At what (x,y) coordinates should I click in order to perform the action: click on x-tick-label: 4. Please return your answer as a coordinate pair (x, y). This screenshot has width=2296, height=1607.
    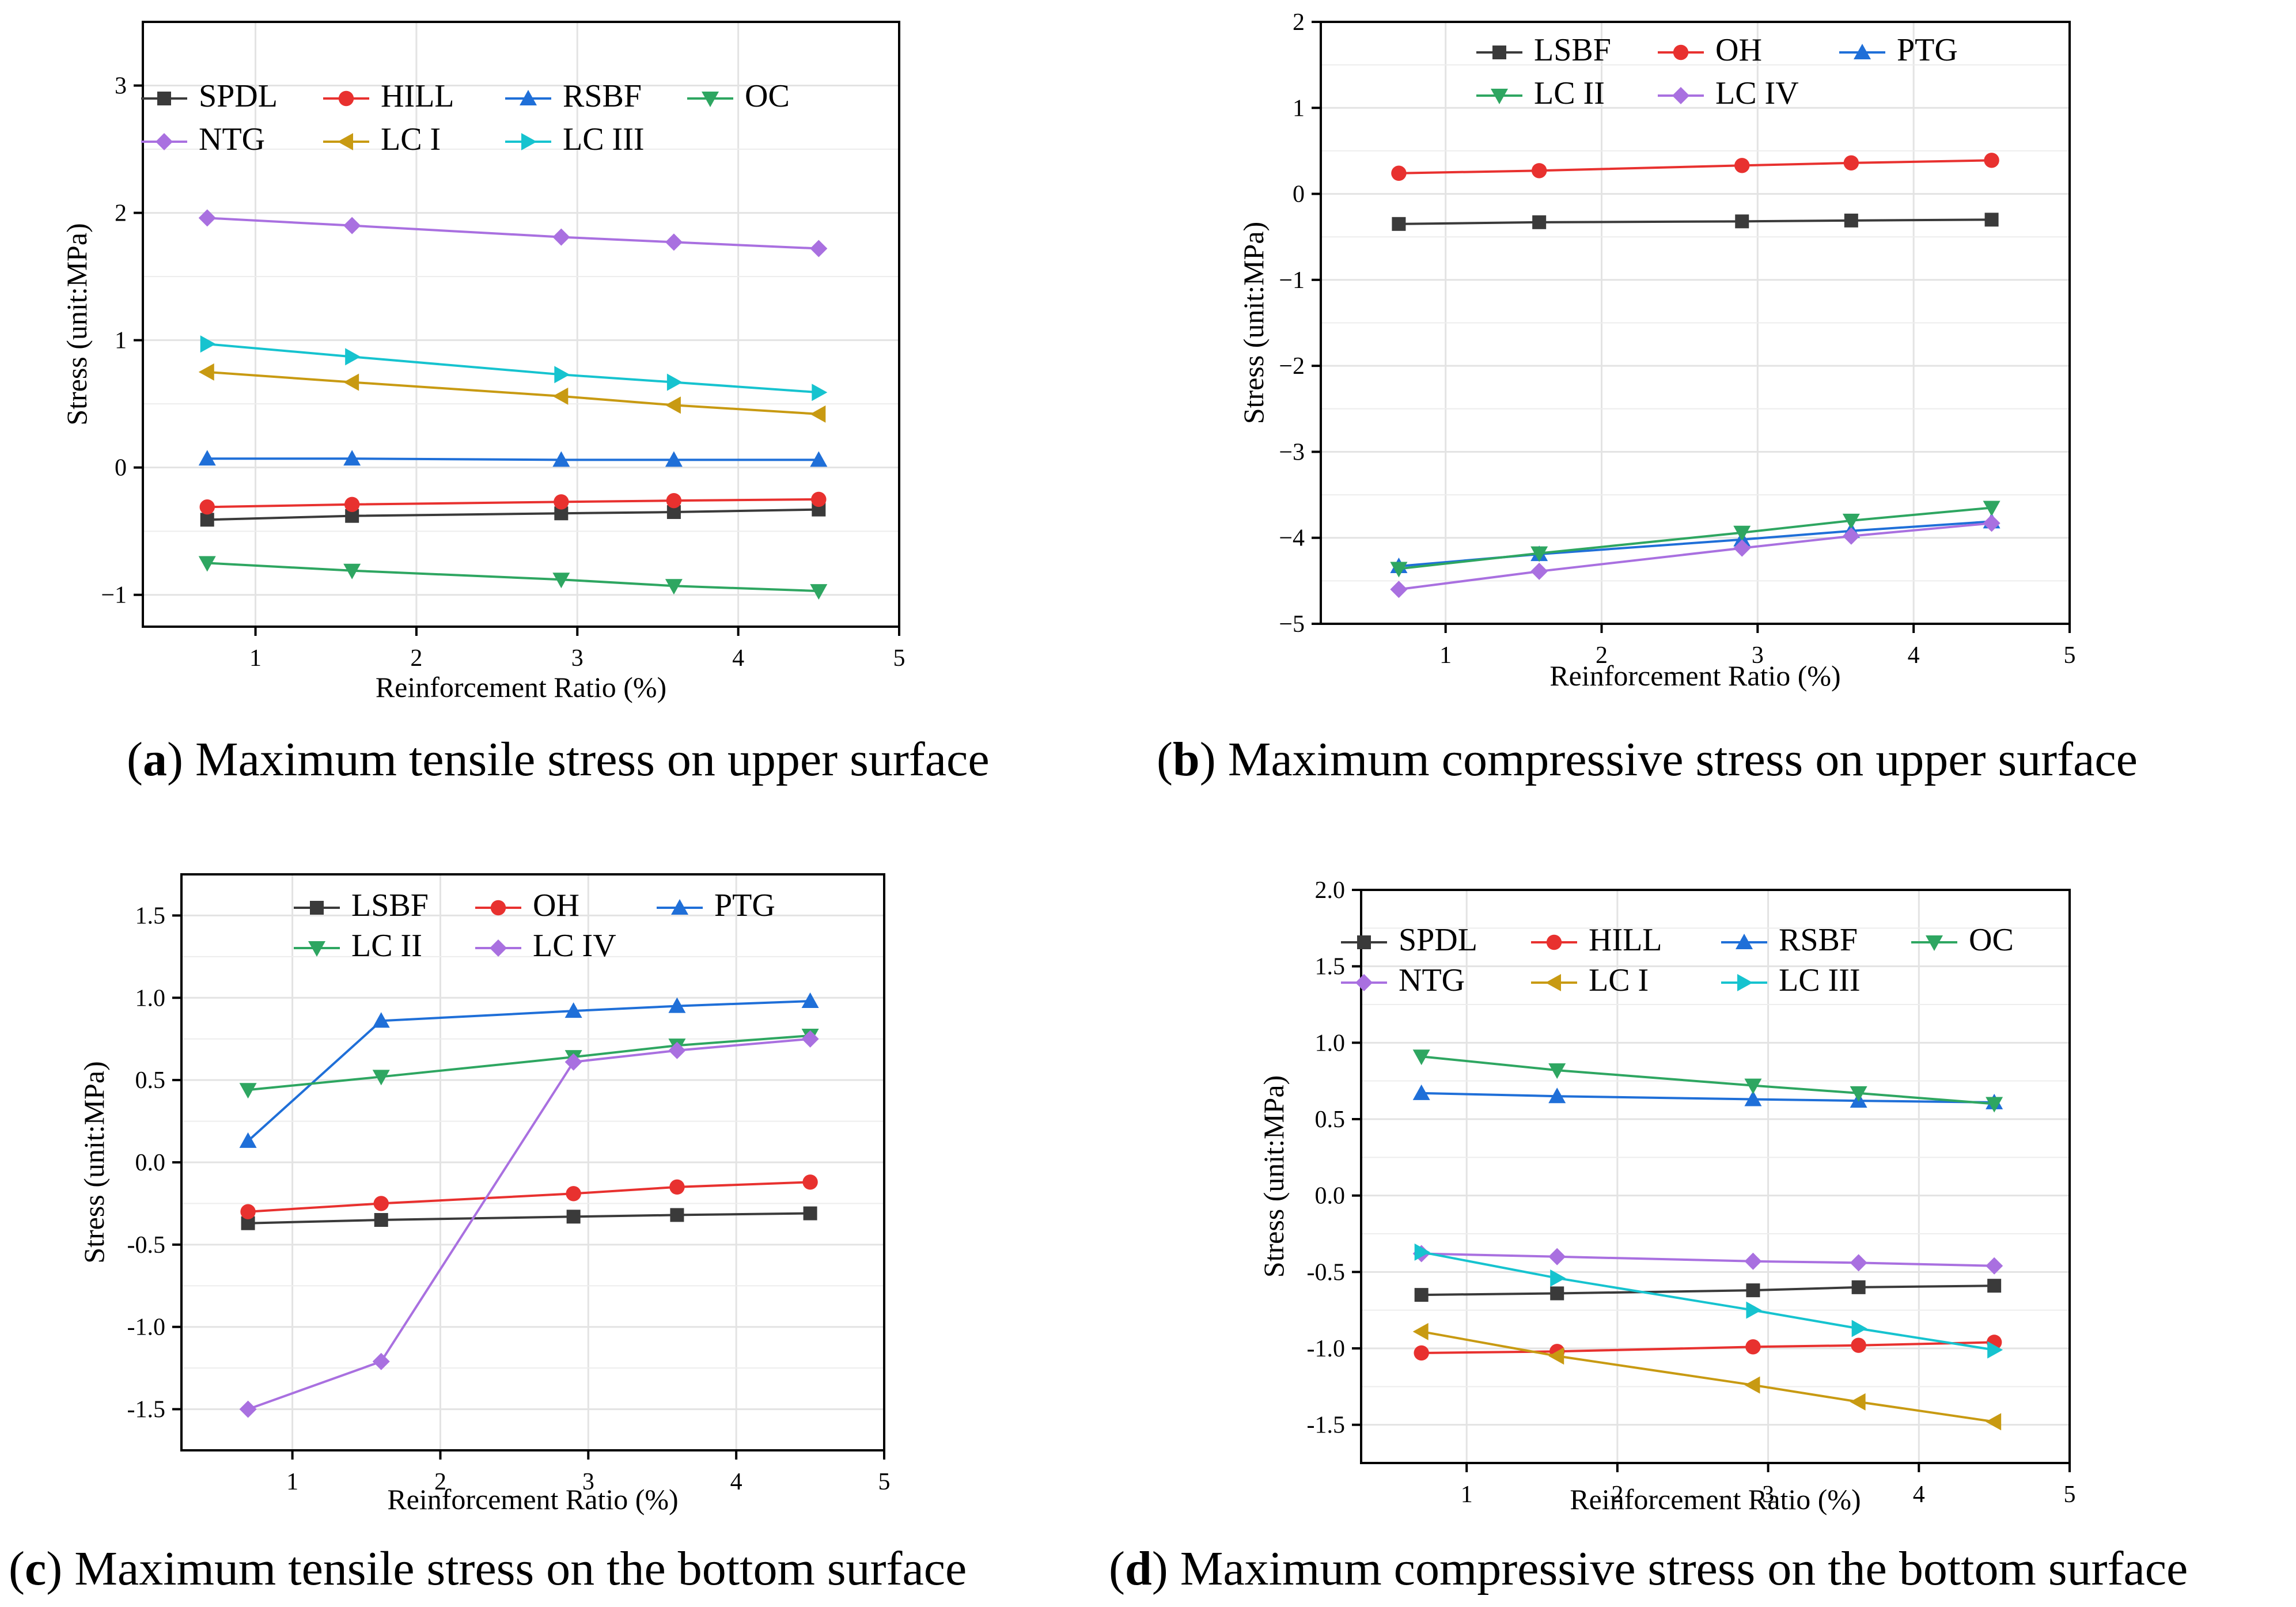
    Looking at the image, I should click on (738, 658).